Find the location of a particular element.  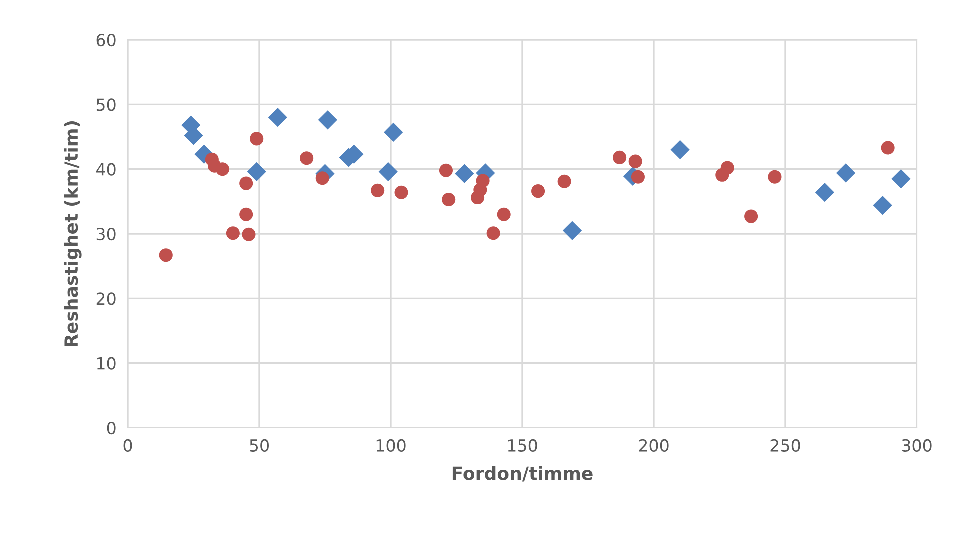

y-tick-label: 60 is located at coordinates (106, 40).